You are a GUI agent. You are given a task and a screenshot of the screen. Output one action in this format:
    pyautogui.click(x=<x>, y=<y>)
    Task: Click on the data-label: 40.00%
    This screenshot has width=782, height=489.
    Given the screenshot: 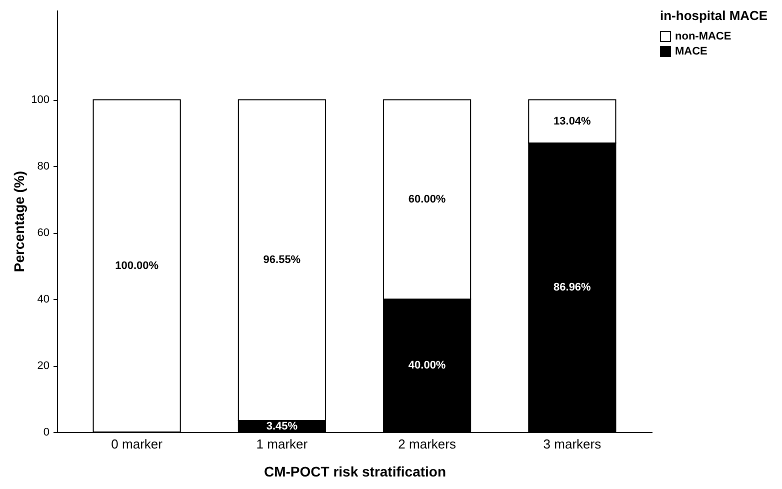 What is the action you would take?
    pyautogui.click(x=427, y=366)
    